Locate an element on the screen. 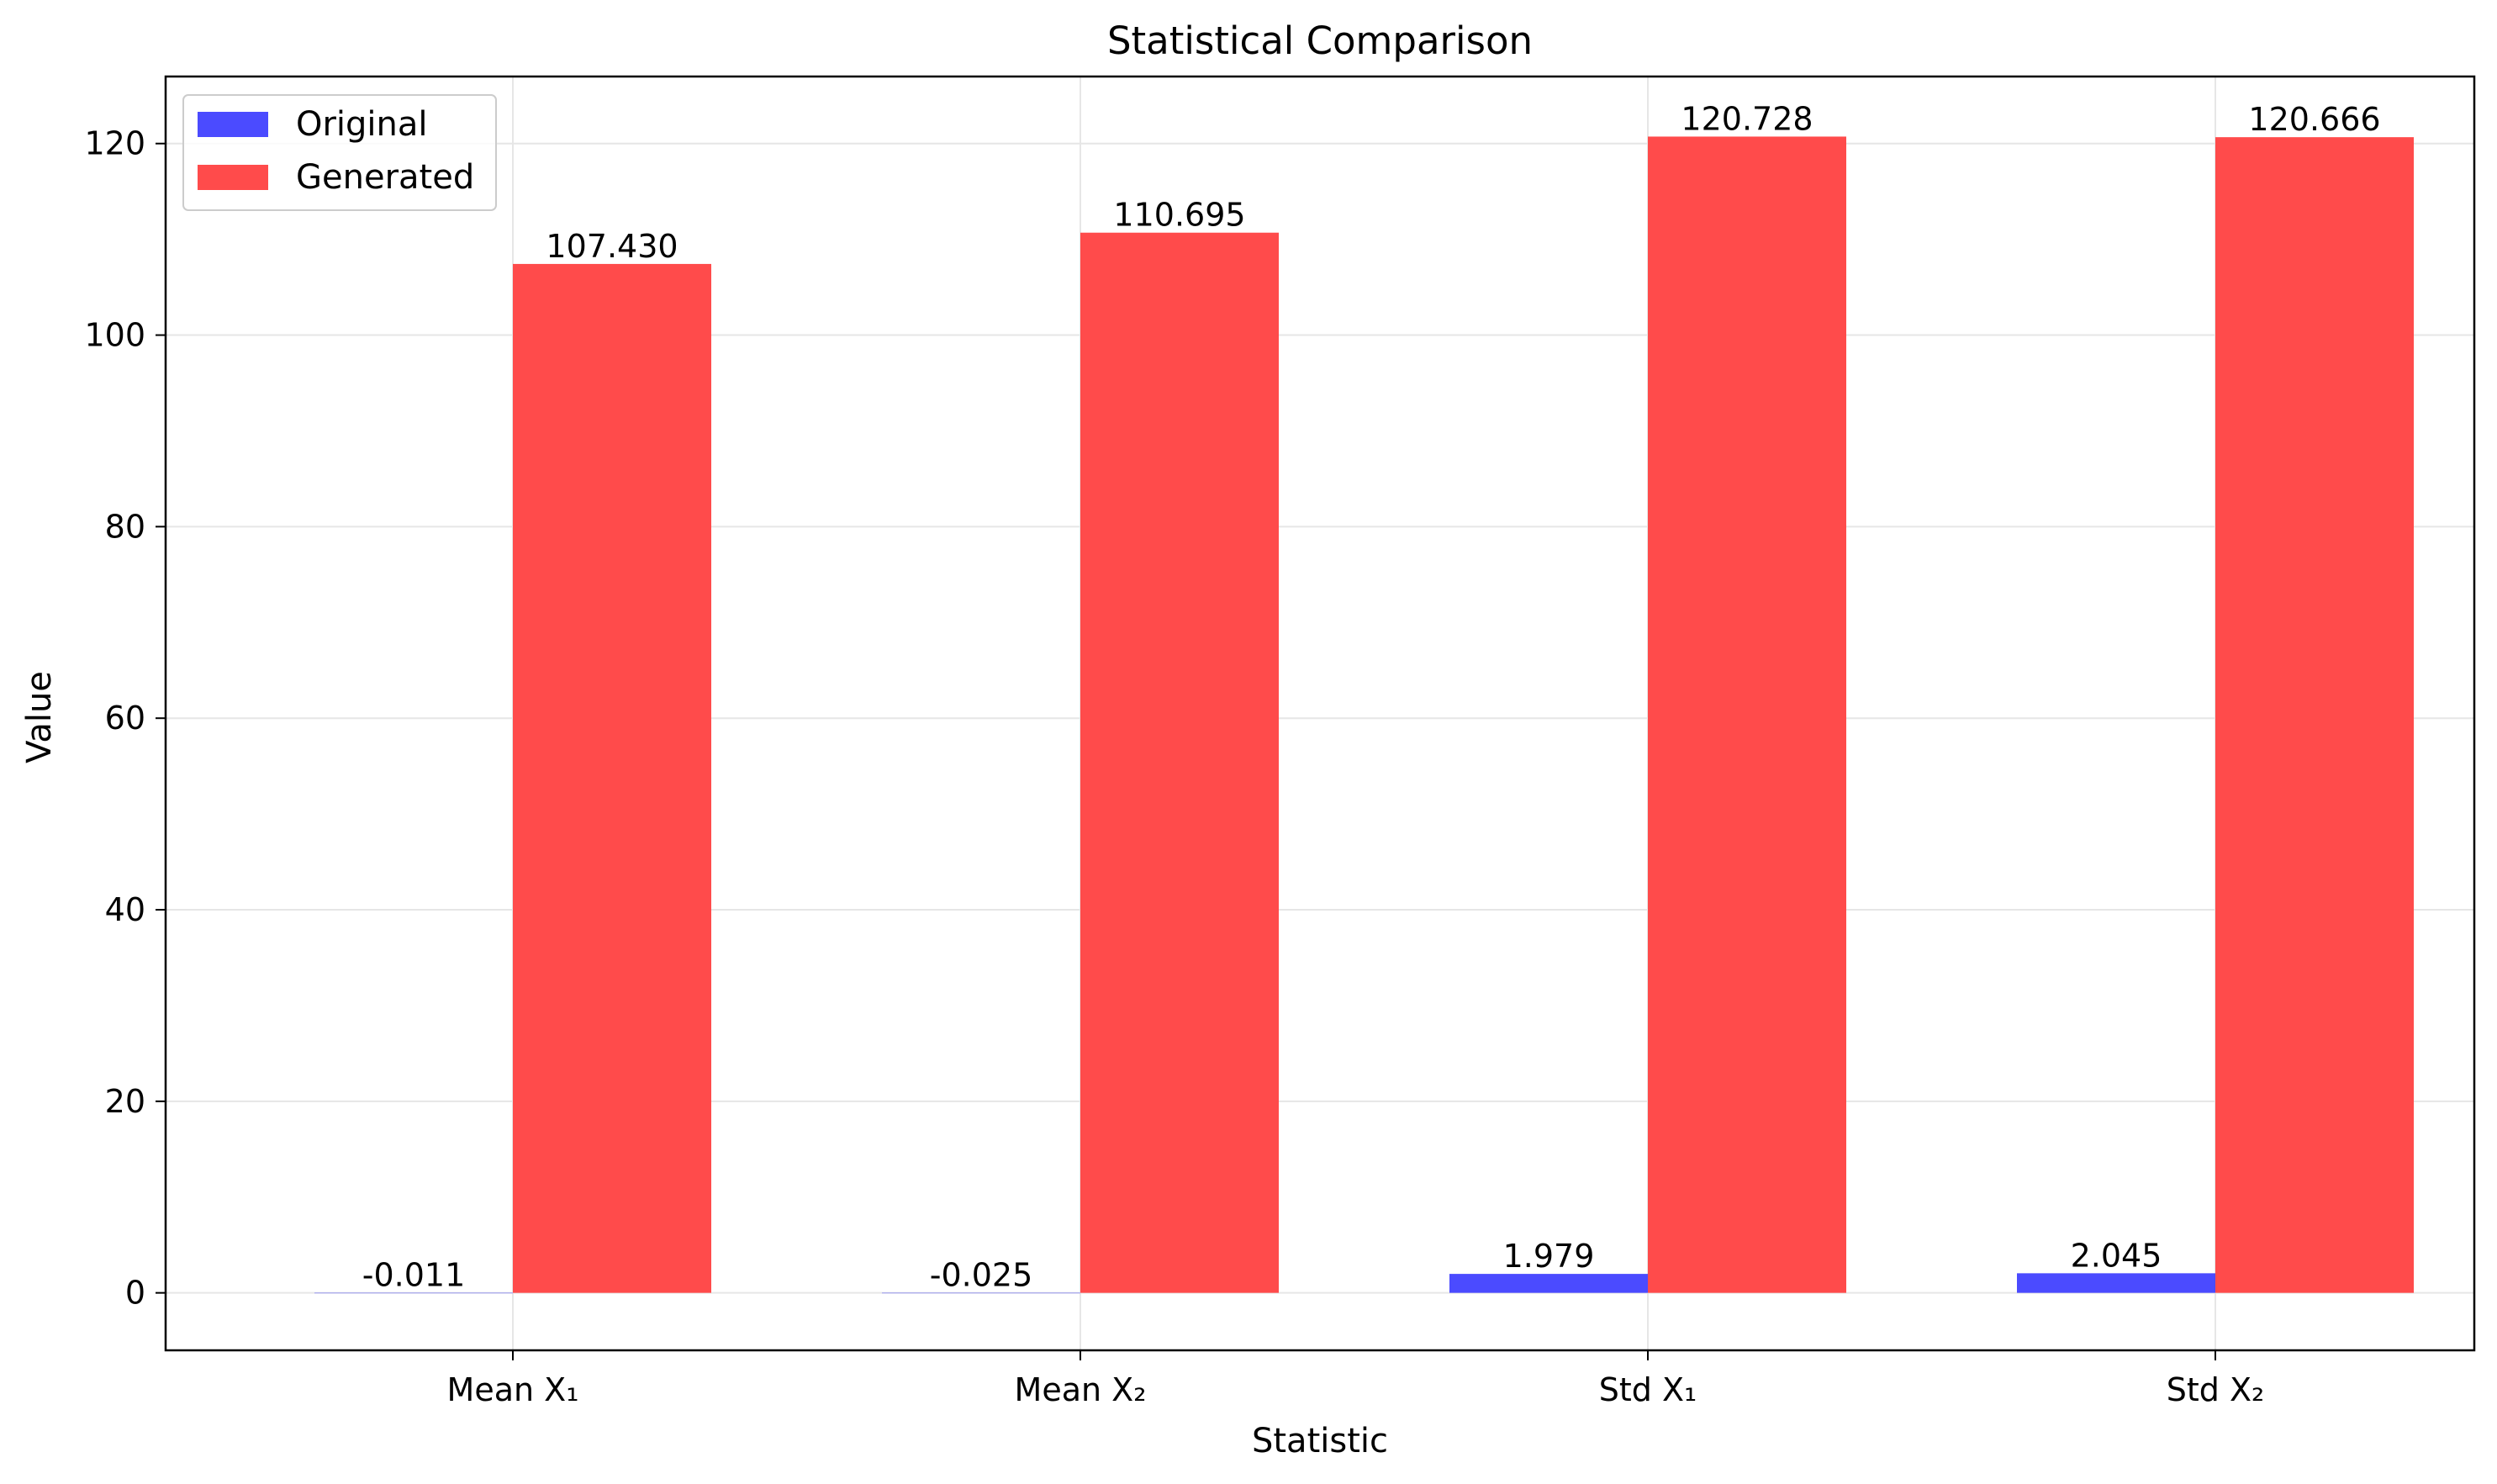 The width and height of the screenshot is (2497, 1484). bar-original-std-x1 is located at coordinates (1548, 1283).